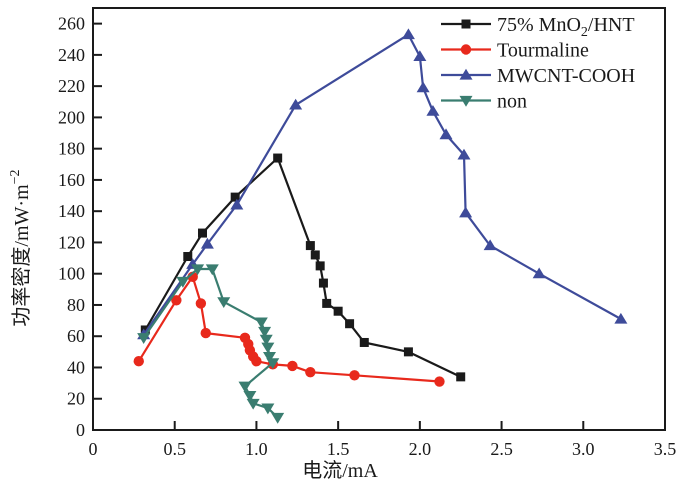 This screenshot has width=700, height=487. What do you see at coordinates (20, 247) in the screenshot?
I see `y-axis-title: 功率密度/mW·m−2` at bounding box center [20, 247].